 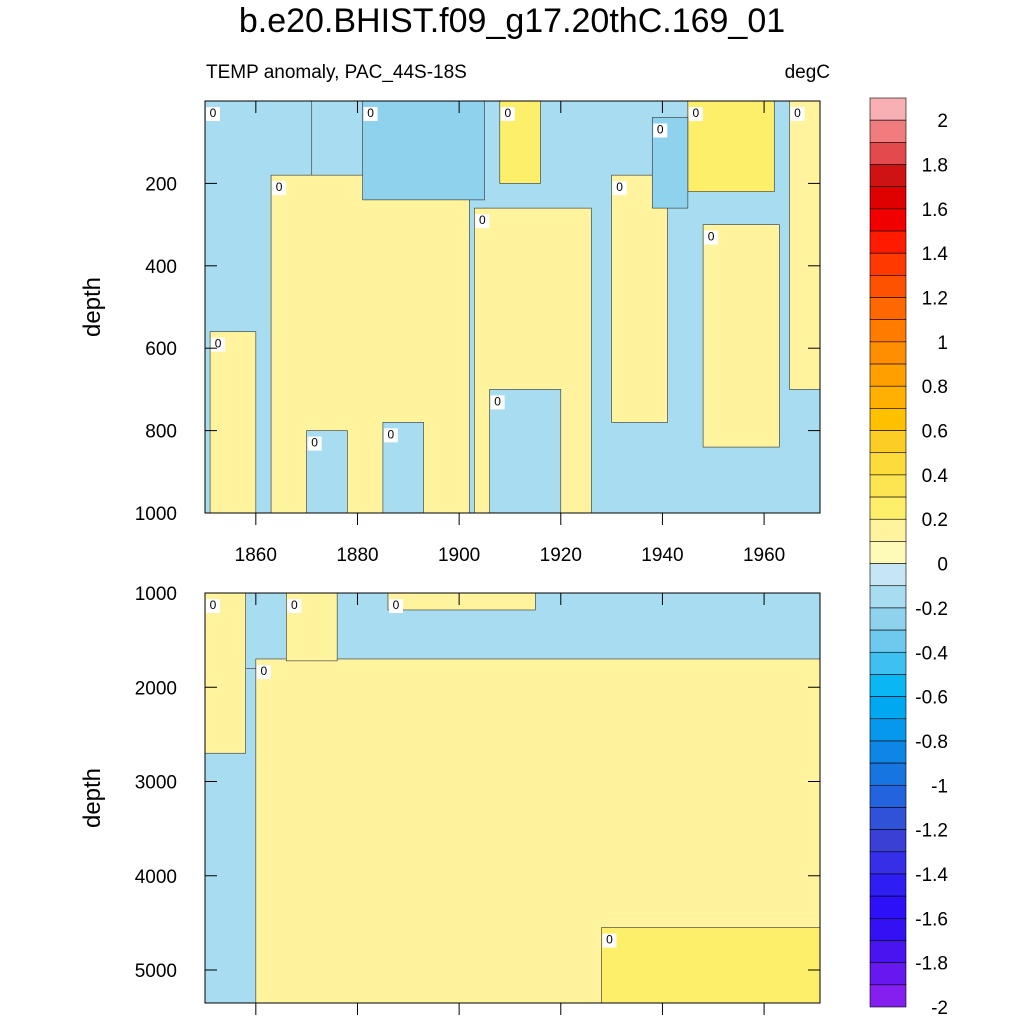 I want to click on x-tick-label: 1880, so click(x=357, y=555).